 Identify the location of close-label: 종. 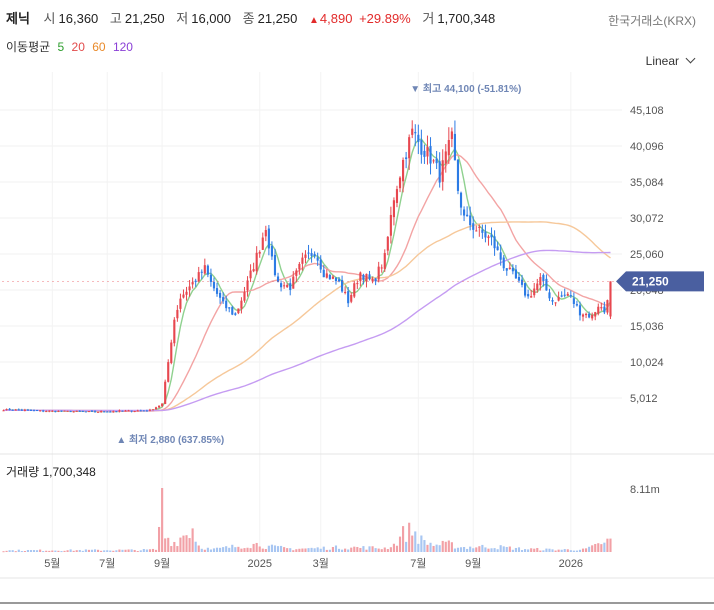
(248, 18).